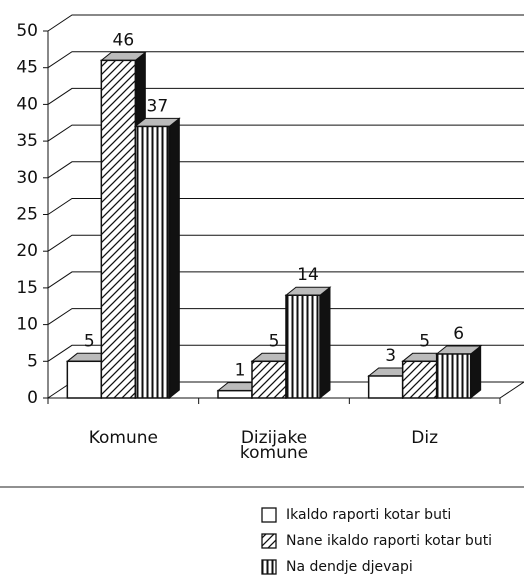 The image size is (524, 581). What do you see at coordinates (158, 106) in the screenshot?
I see `value-label: 37` at bounding box center [158, 106].